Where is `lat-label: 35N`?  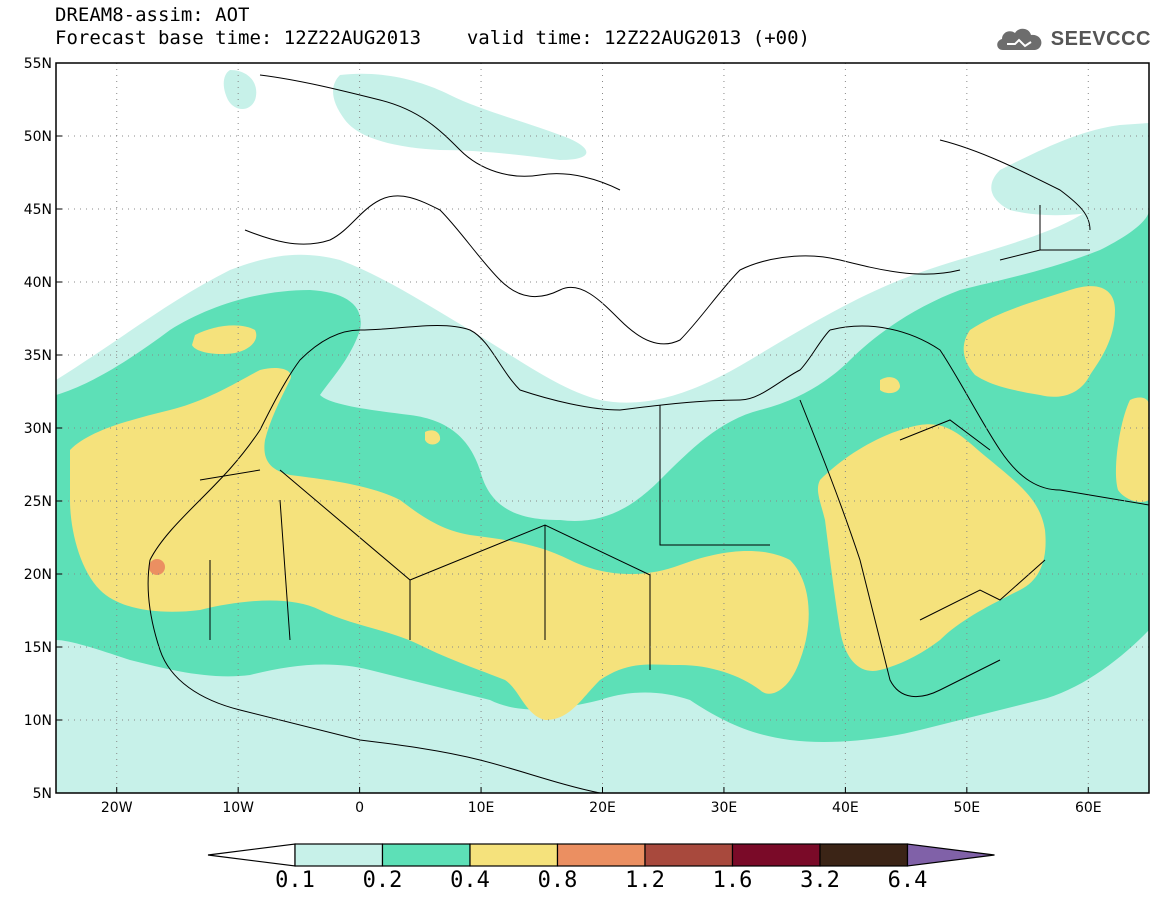 lat-label: 35N is located at coordinates (38, 356).